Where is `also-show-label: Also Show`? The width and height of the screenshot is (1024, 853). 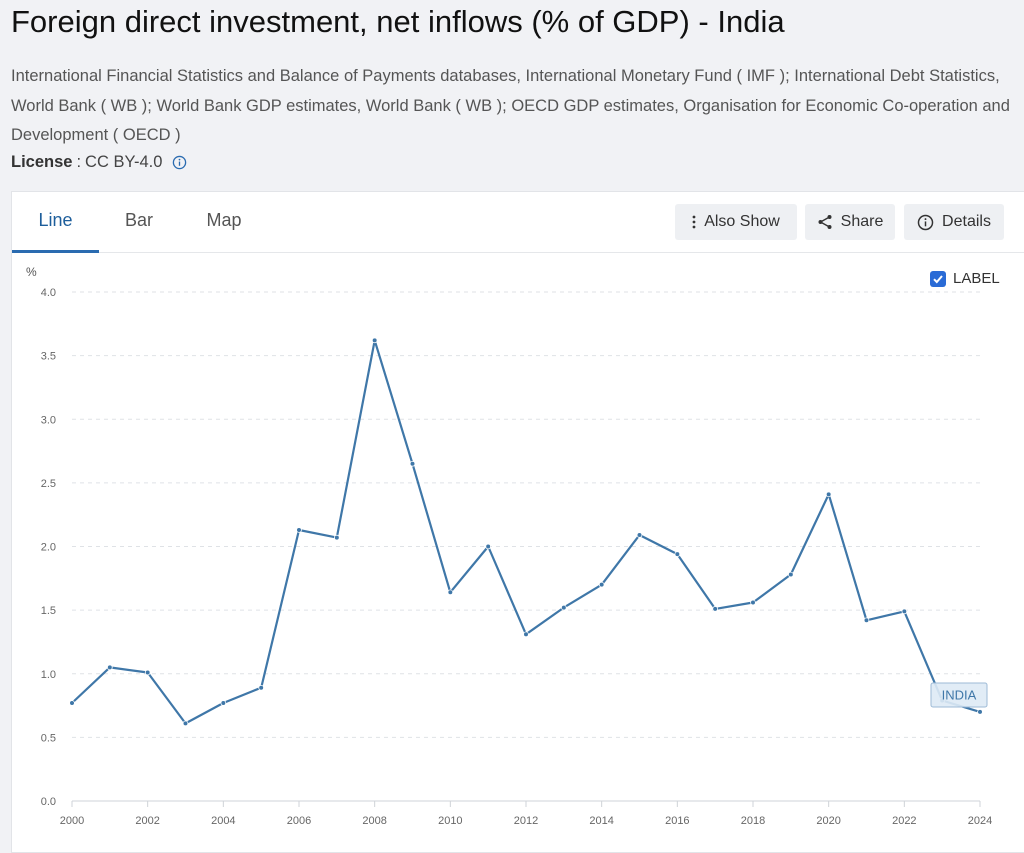
also-show-label: Also Show is located at coordinates (742, 221).